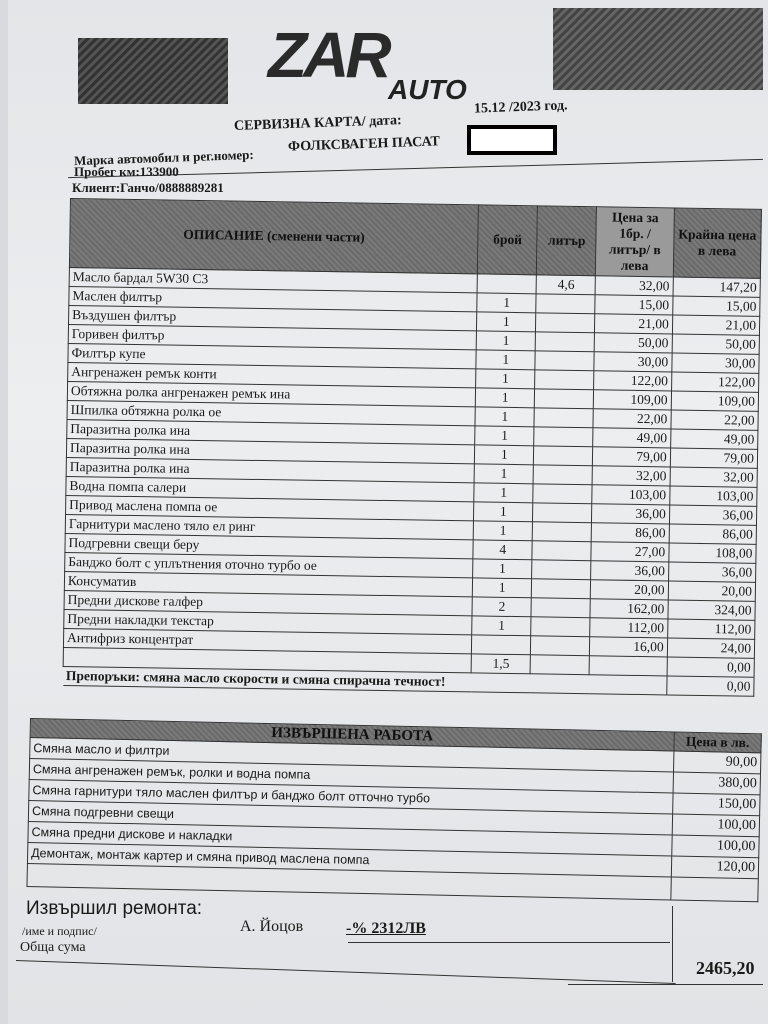  Describe the element at coordinates (59, 931) in the screenshot. I see `name-sign-label: /име и подпис/` at that location.